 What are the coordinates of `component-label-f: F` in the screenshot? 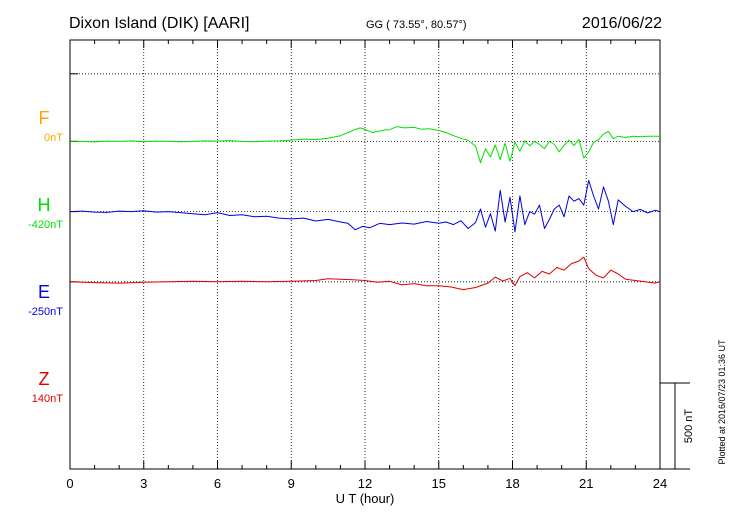 It's located at (44, 118).